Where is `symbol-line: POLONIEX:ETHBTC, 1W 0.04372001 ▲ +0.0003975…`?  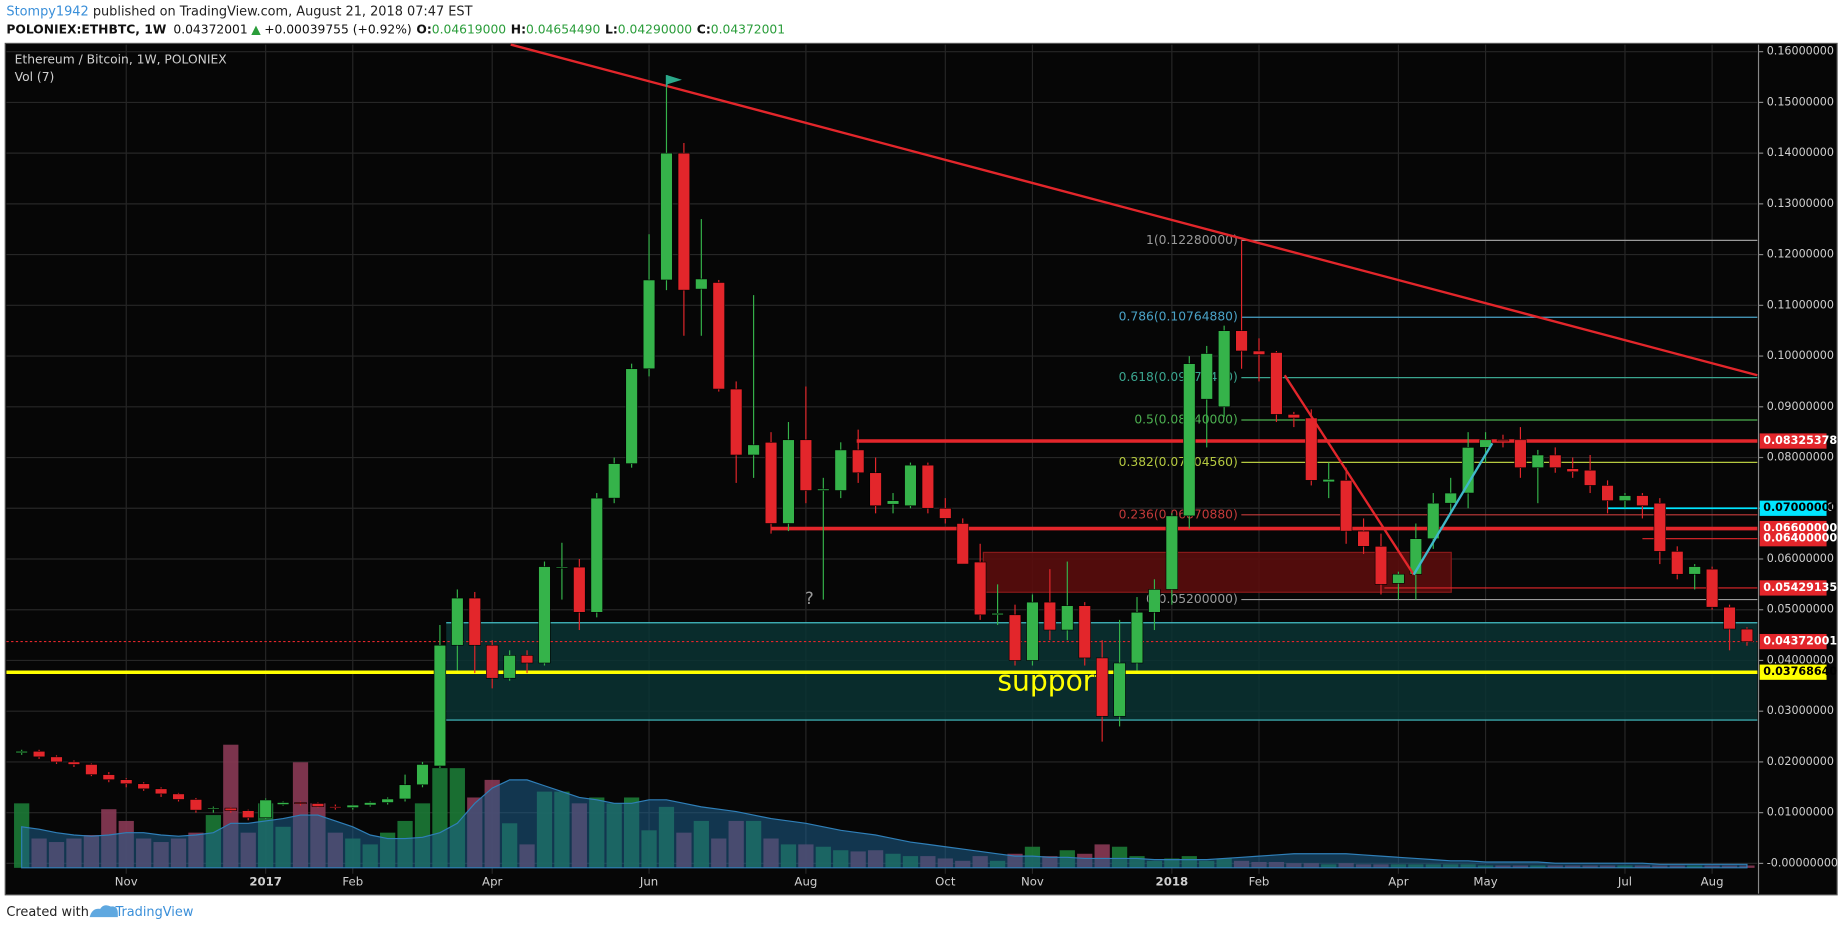
symbol-line: POLONIEX:ETHBTC, 1W 0.04372001 ▲ +0.0003975… is located at coordinates (395, 29).